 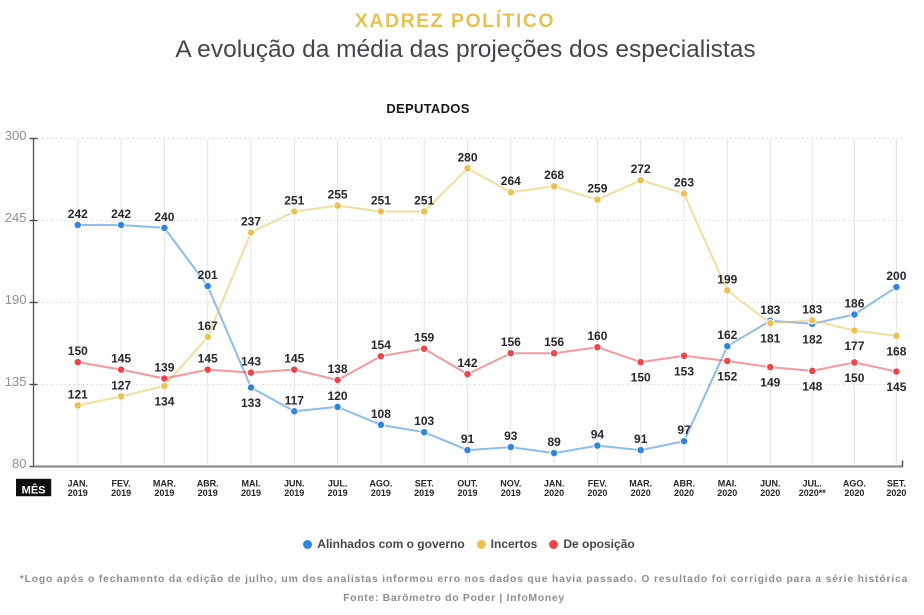 What do you see at coordinates (16, 381) in the screenshot?
I see `svg-text: 135` at bounding box center [16, 381].